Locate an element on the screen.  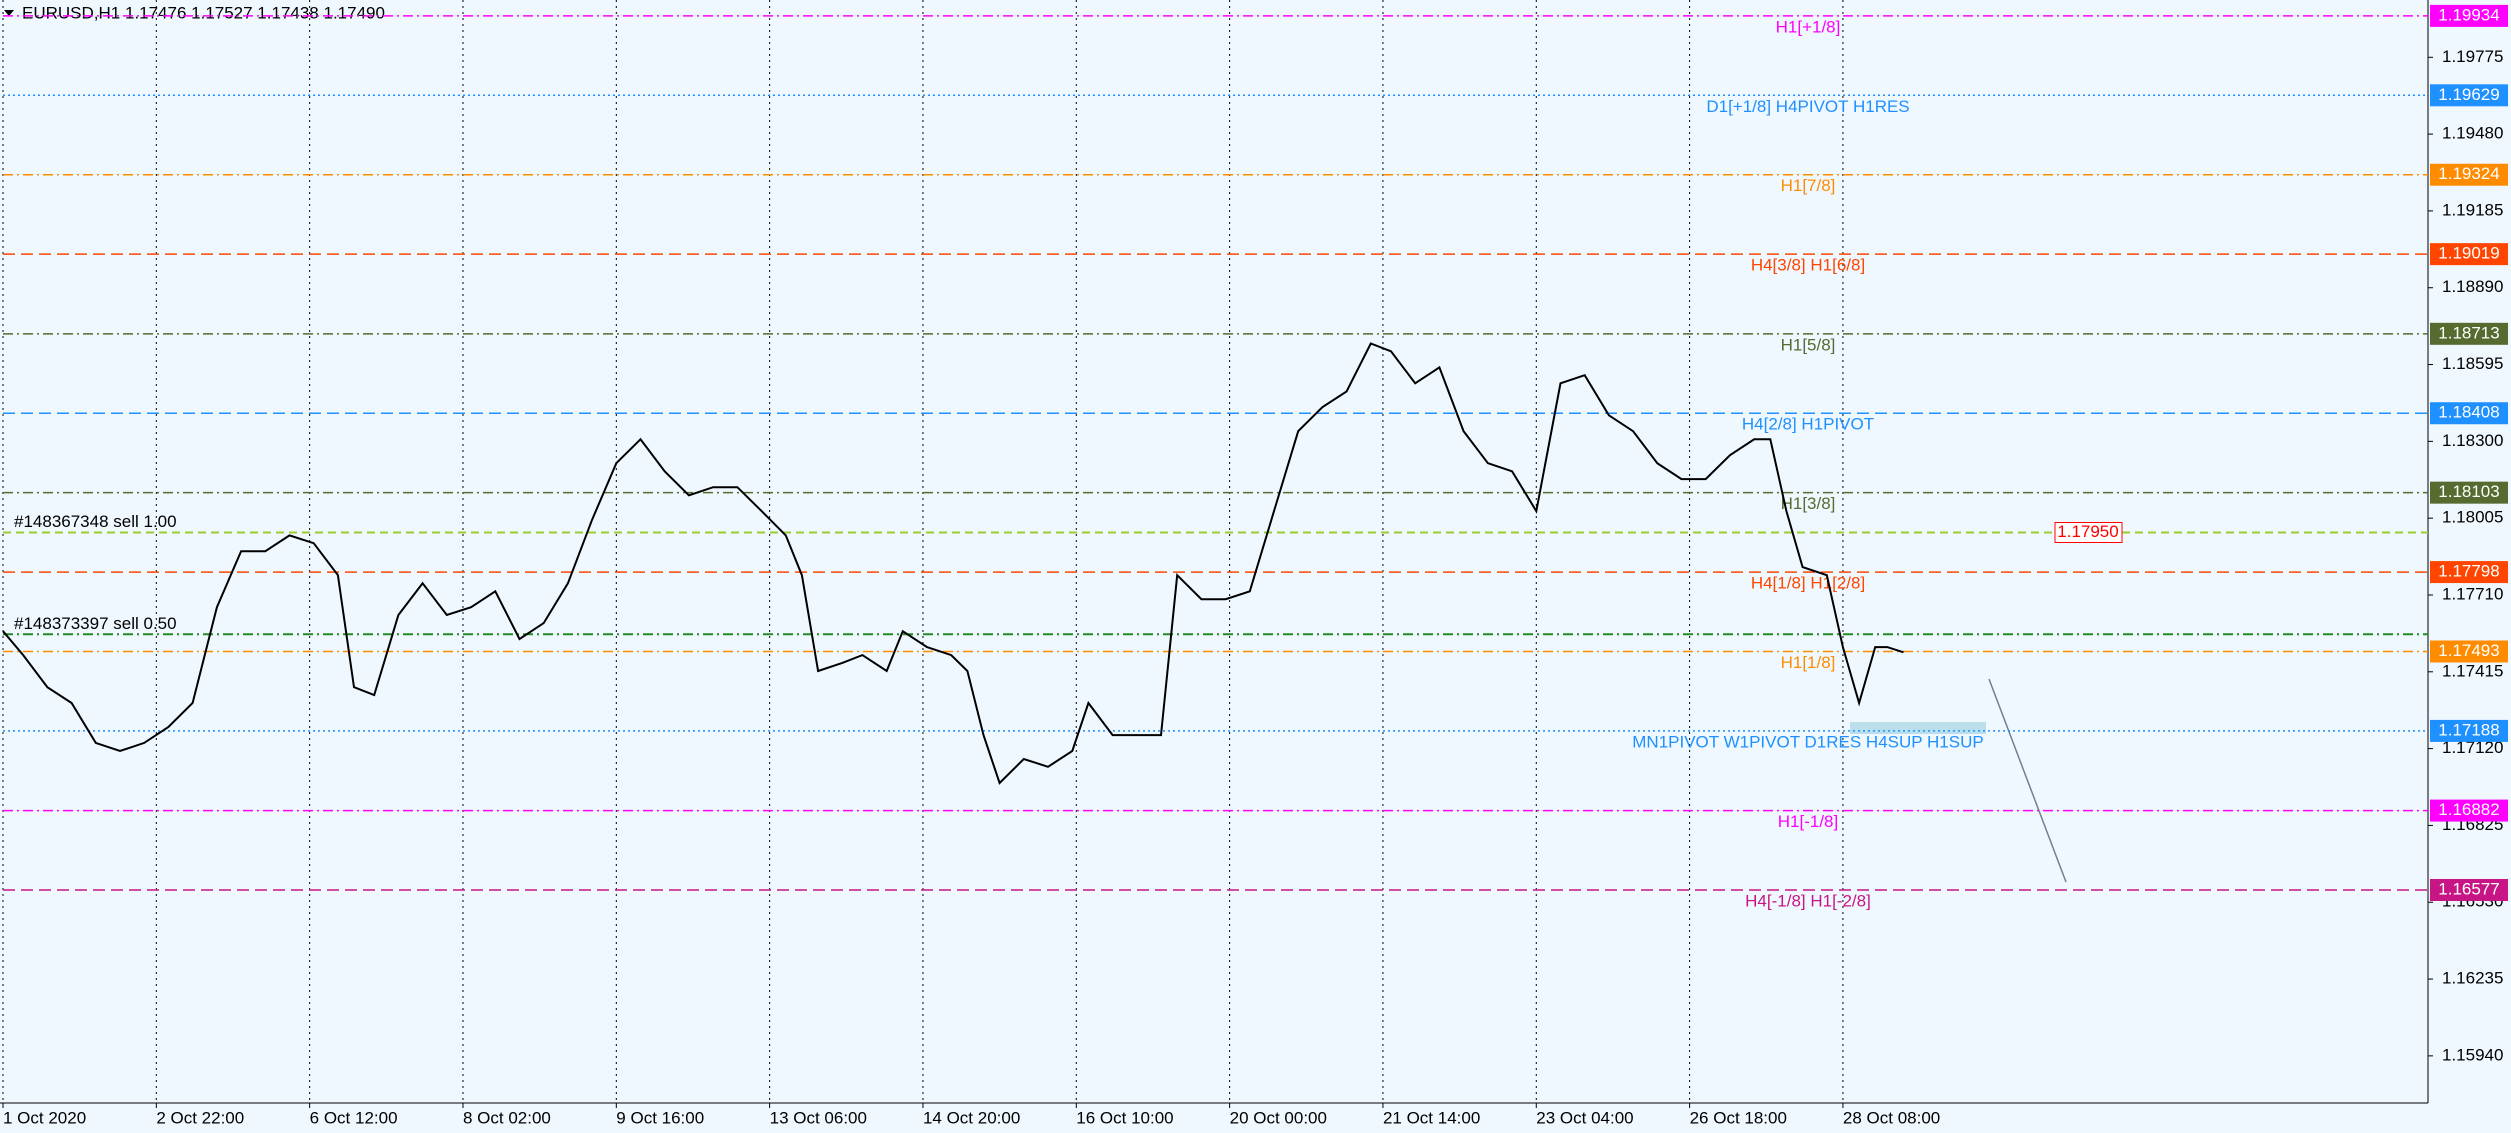
level-label: H1[7/8] is located at coordinates (1808, 185).